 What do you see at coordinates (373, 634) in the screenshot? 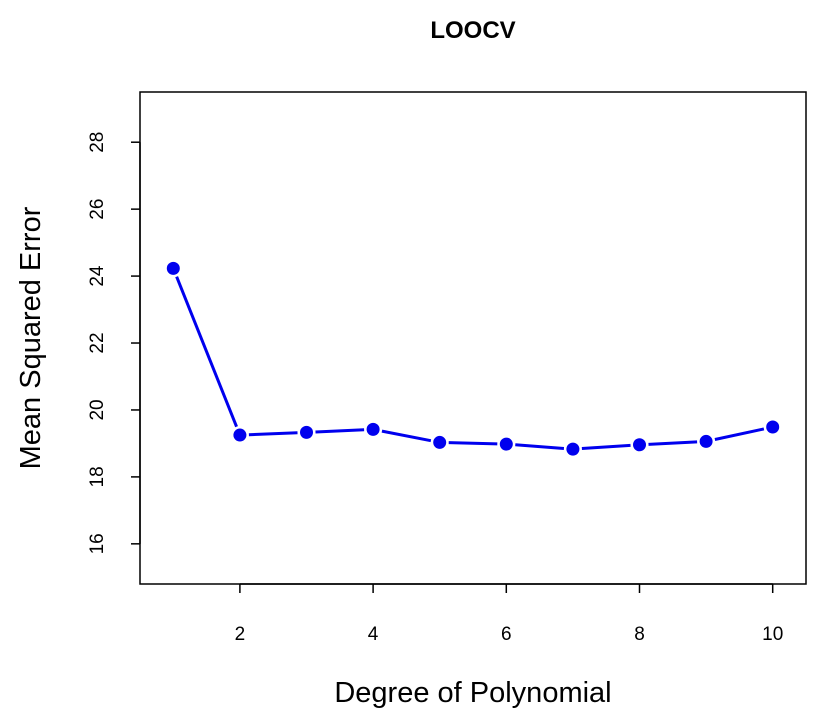
I see `x-tick-label: 4` at bounding box center [373, 634].